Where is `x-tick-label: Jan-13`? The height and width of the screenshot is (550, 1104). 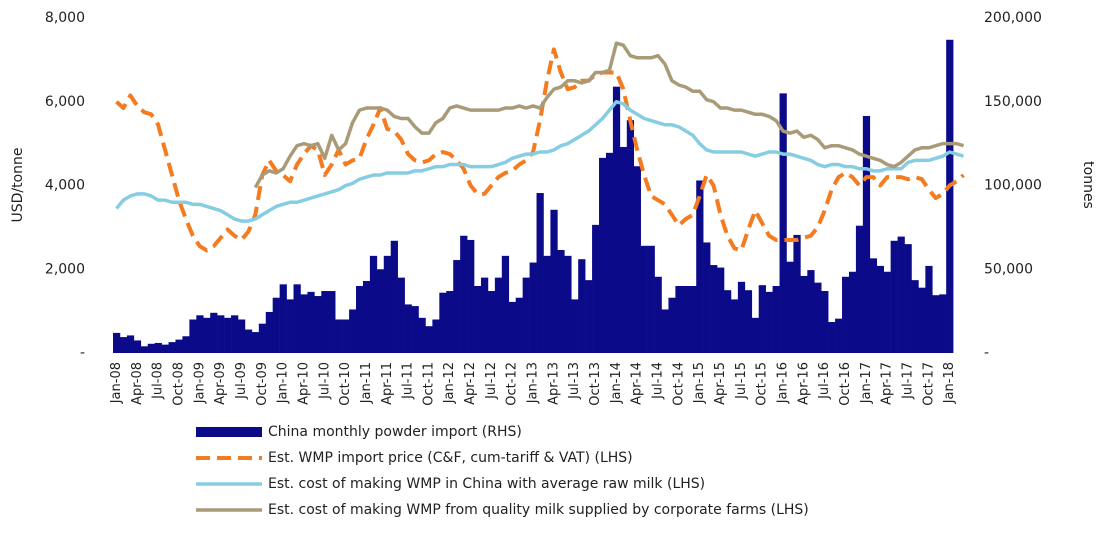
x-tick-label: Jan-13 is located at coordinates (533, 383).